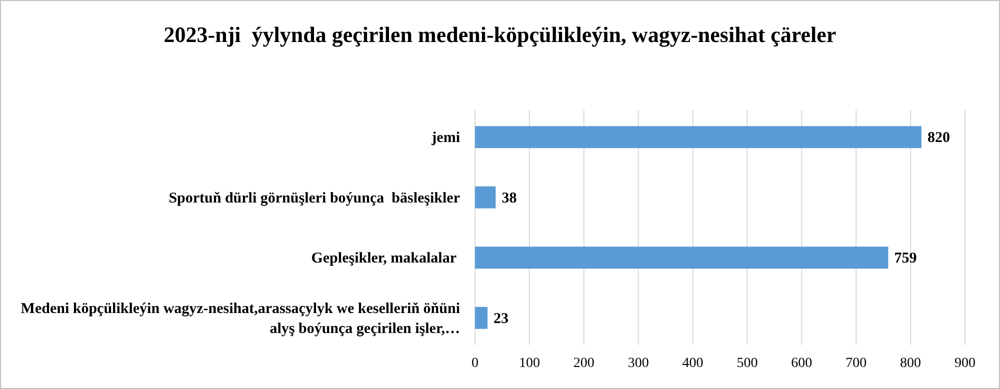 The image size is (1000, 389). What do you see at coordinates (905, 258) in the screenshot?
I see `data-label: 759` at bounding box center [905, 258].